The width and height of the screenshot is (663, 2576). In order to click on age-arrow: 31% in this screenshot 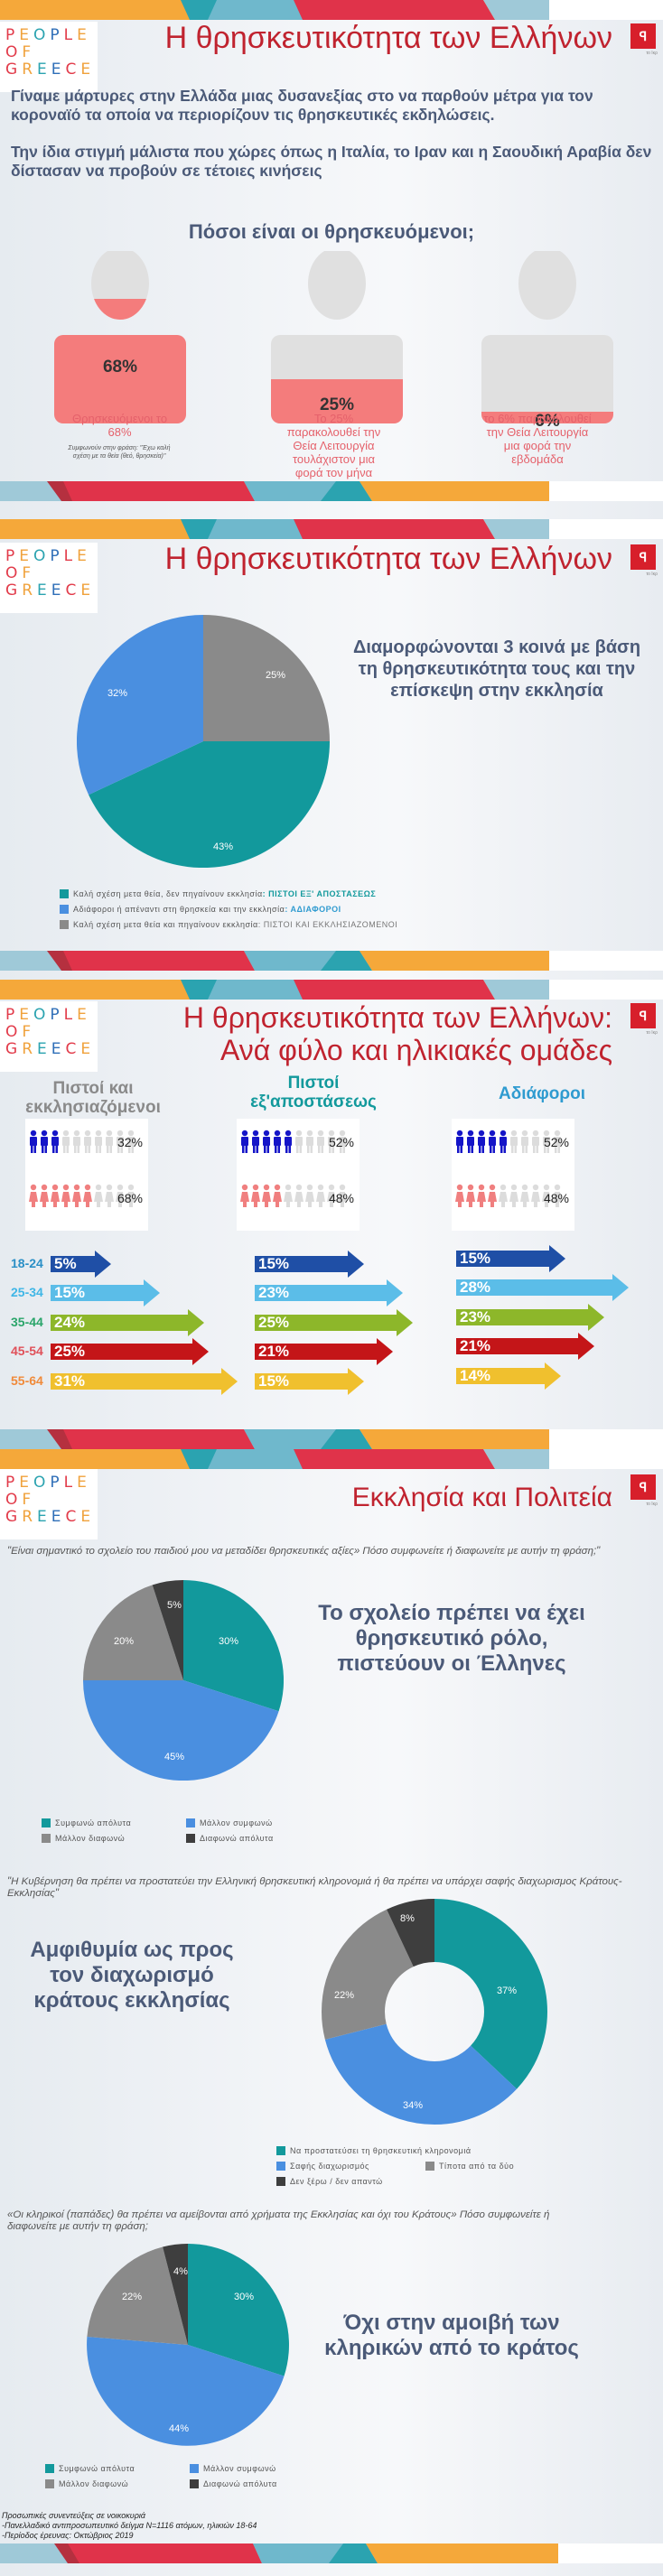, I will do `click(144, 1381)`.